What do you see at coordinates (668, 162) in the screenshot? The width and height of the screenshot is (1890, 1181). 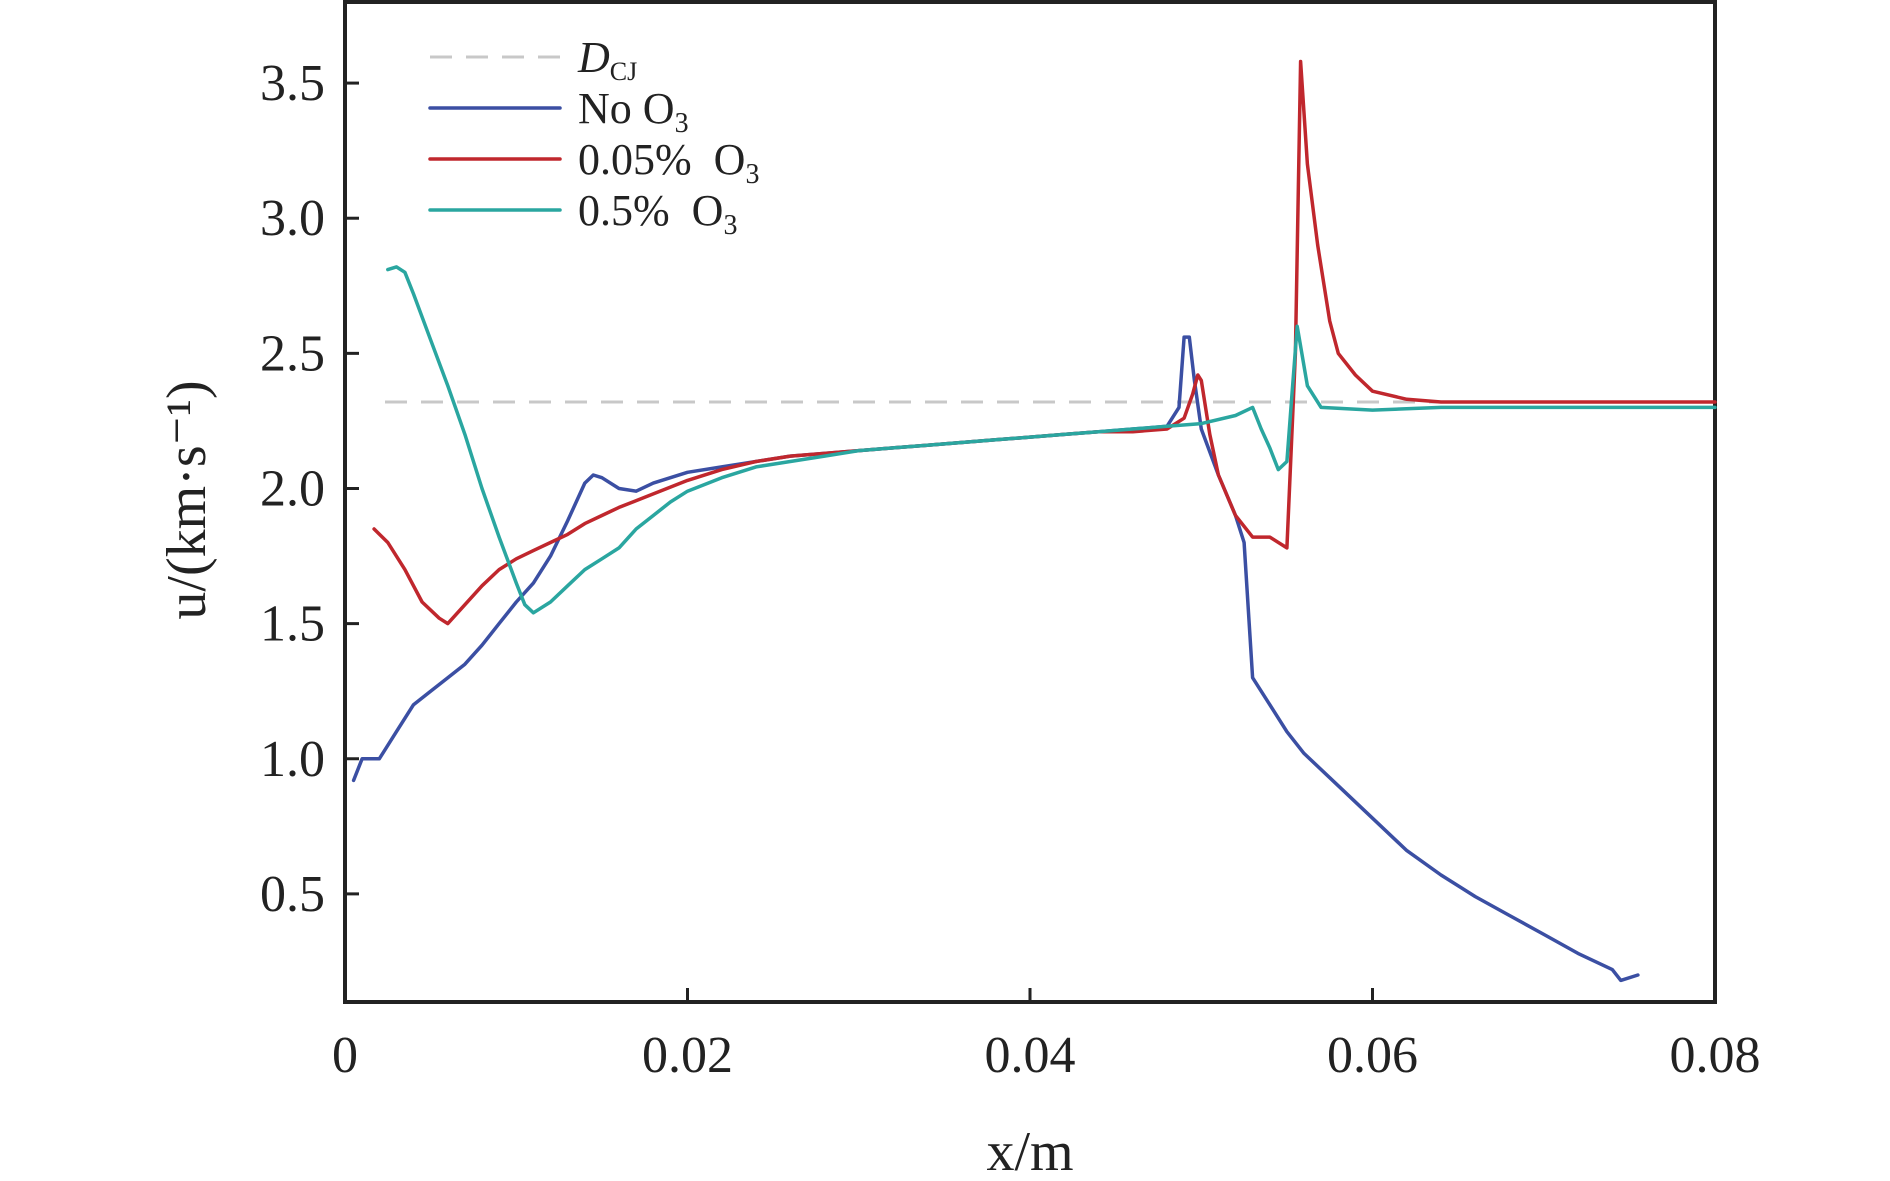 I see `legend-label-1: 0.05% O3` at bounding box center [668, 162].